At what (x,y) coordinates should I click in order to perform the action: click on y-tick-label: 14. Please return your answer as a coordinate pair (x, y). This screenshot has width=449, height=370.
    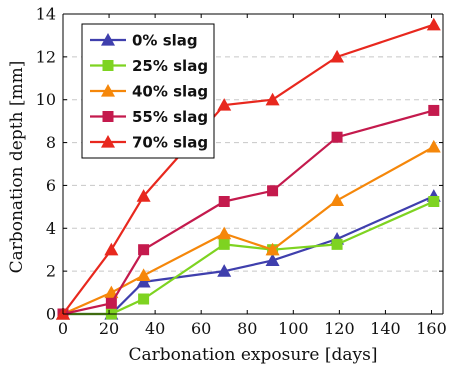
    Looking at the image, I should click on (46, 14).